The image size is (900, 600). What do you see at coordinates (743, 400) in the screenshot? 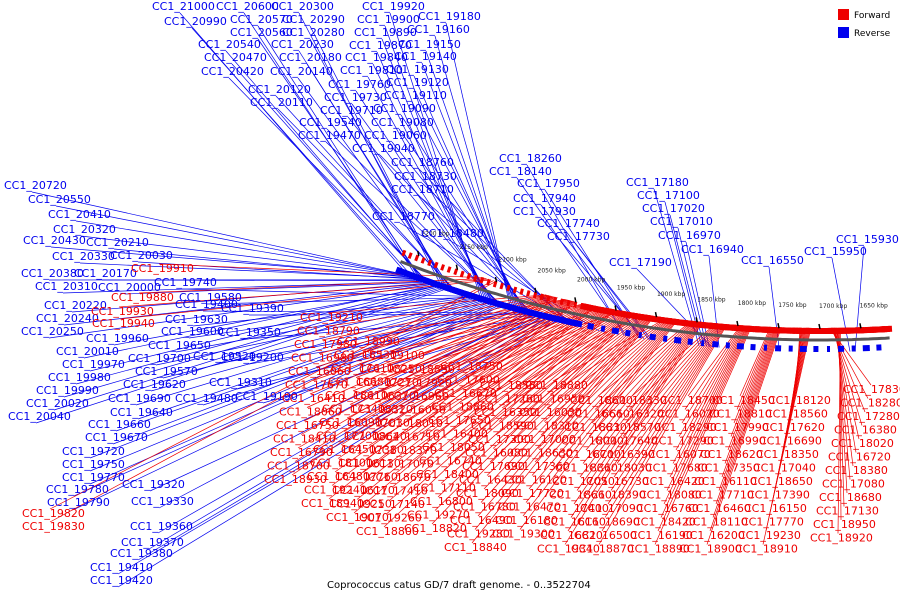
I see `gene-label: CC1_18450` at bounding box center [743, 400].